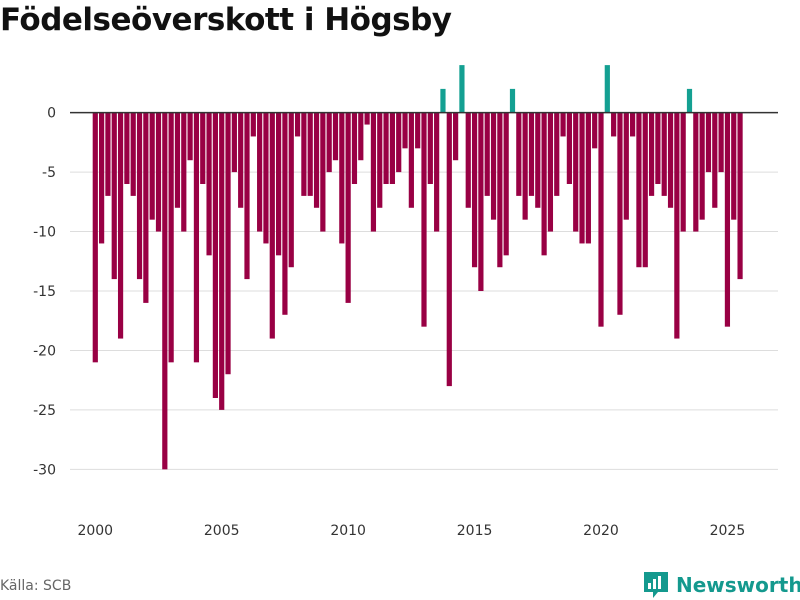 This screenshot has width=800, height=600. Describe the element at coordinates (222, 531) in the screenshot. I see `x-tick-label: 2005` at that location.